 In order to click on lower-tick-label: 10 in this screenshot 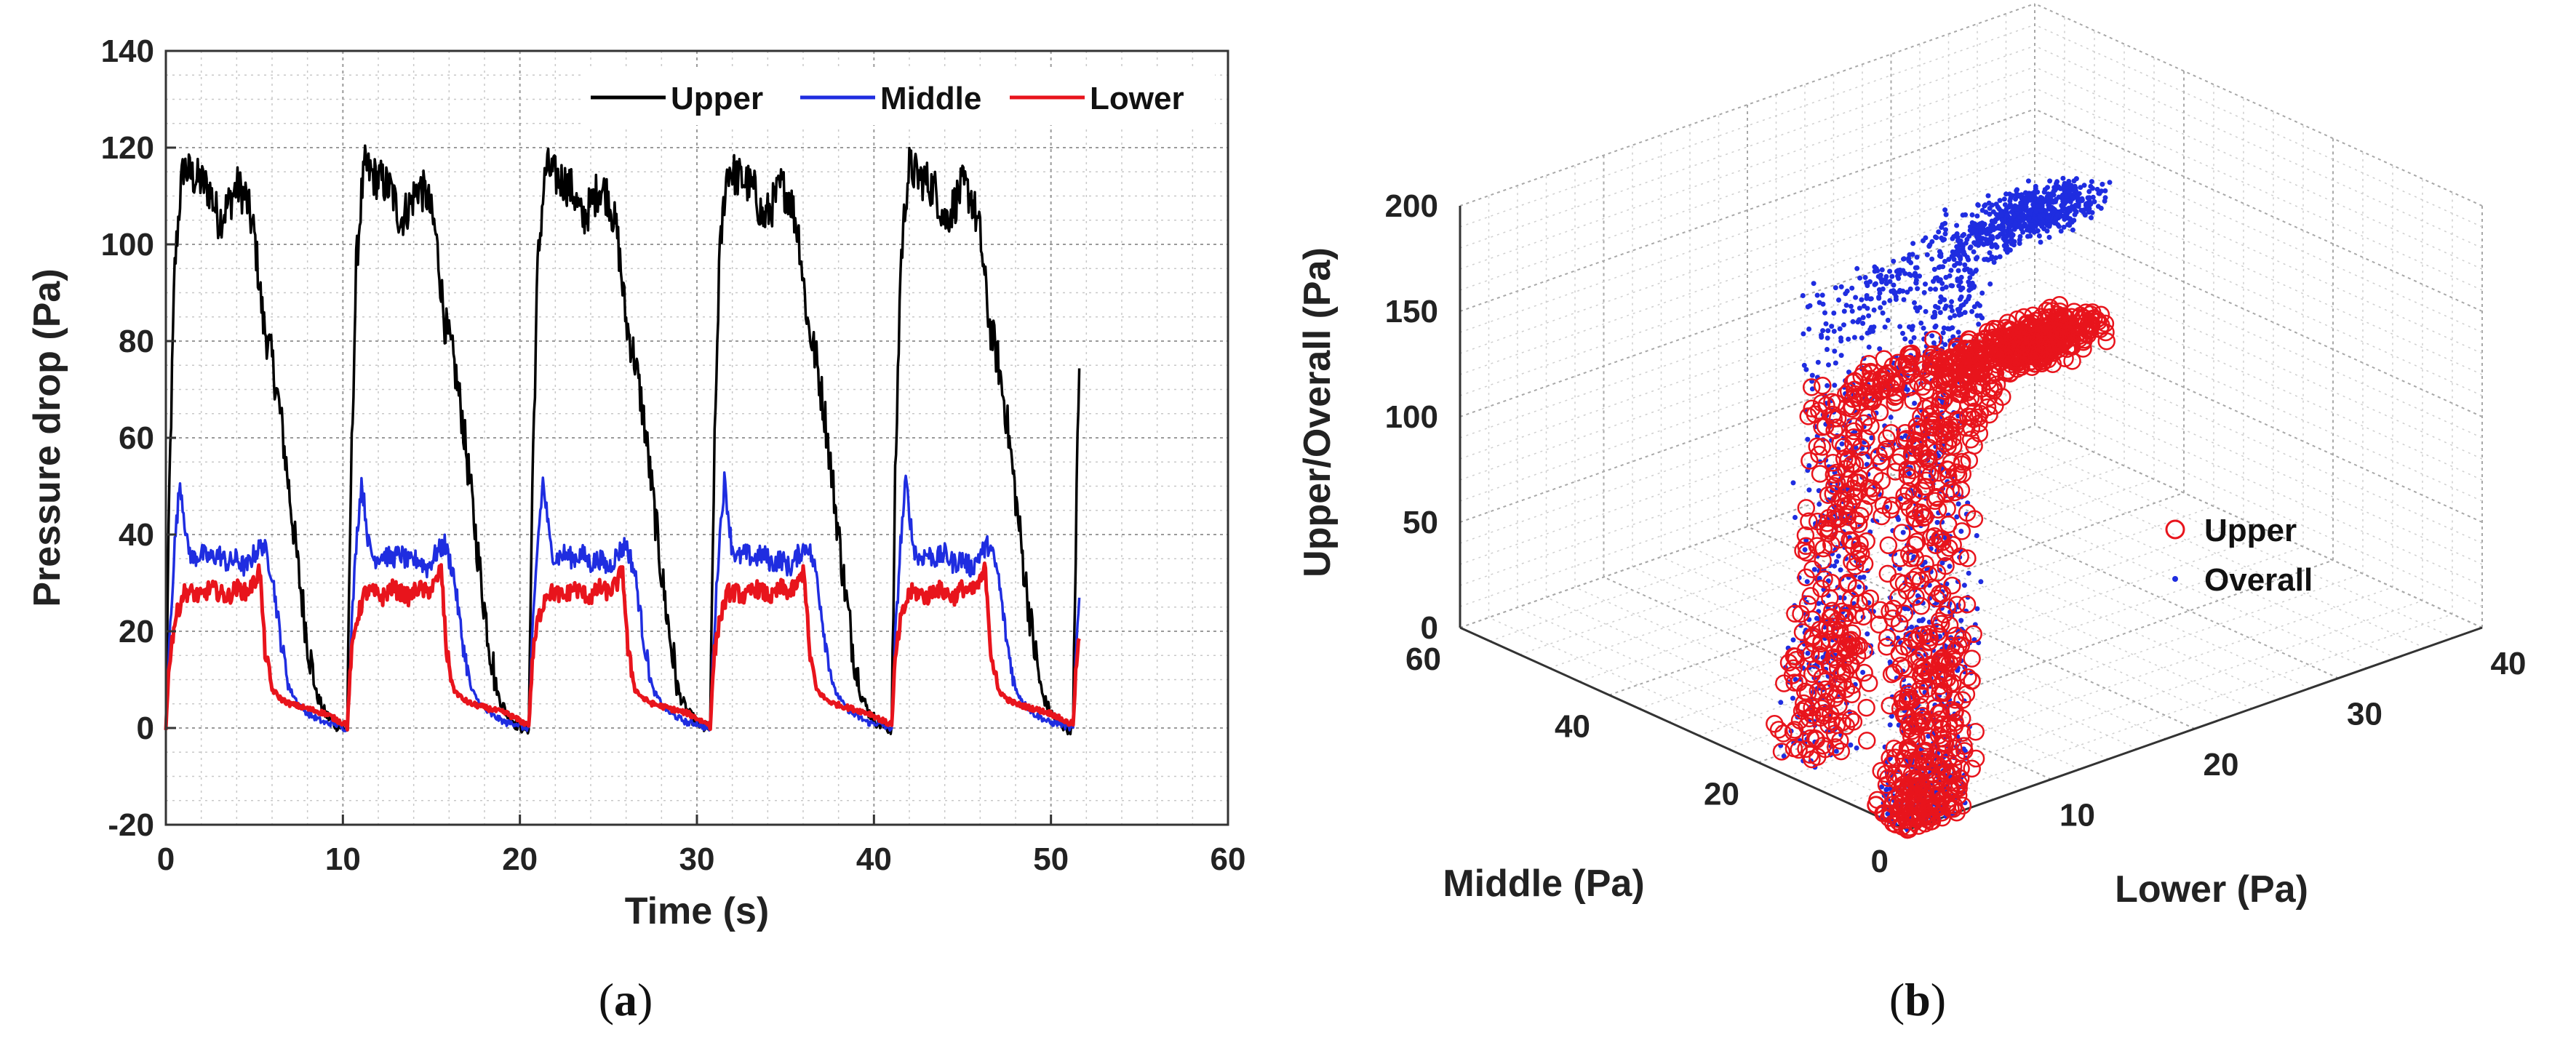, I will do `click(2077, 815)`.